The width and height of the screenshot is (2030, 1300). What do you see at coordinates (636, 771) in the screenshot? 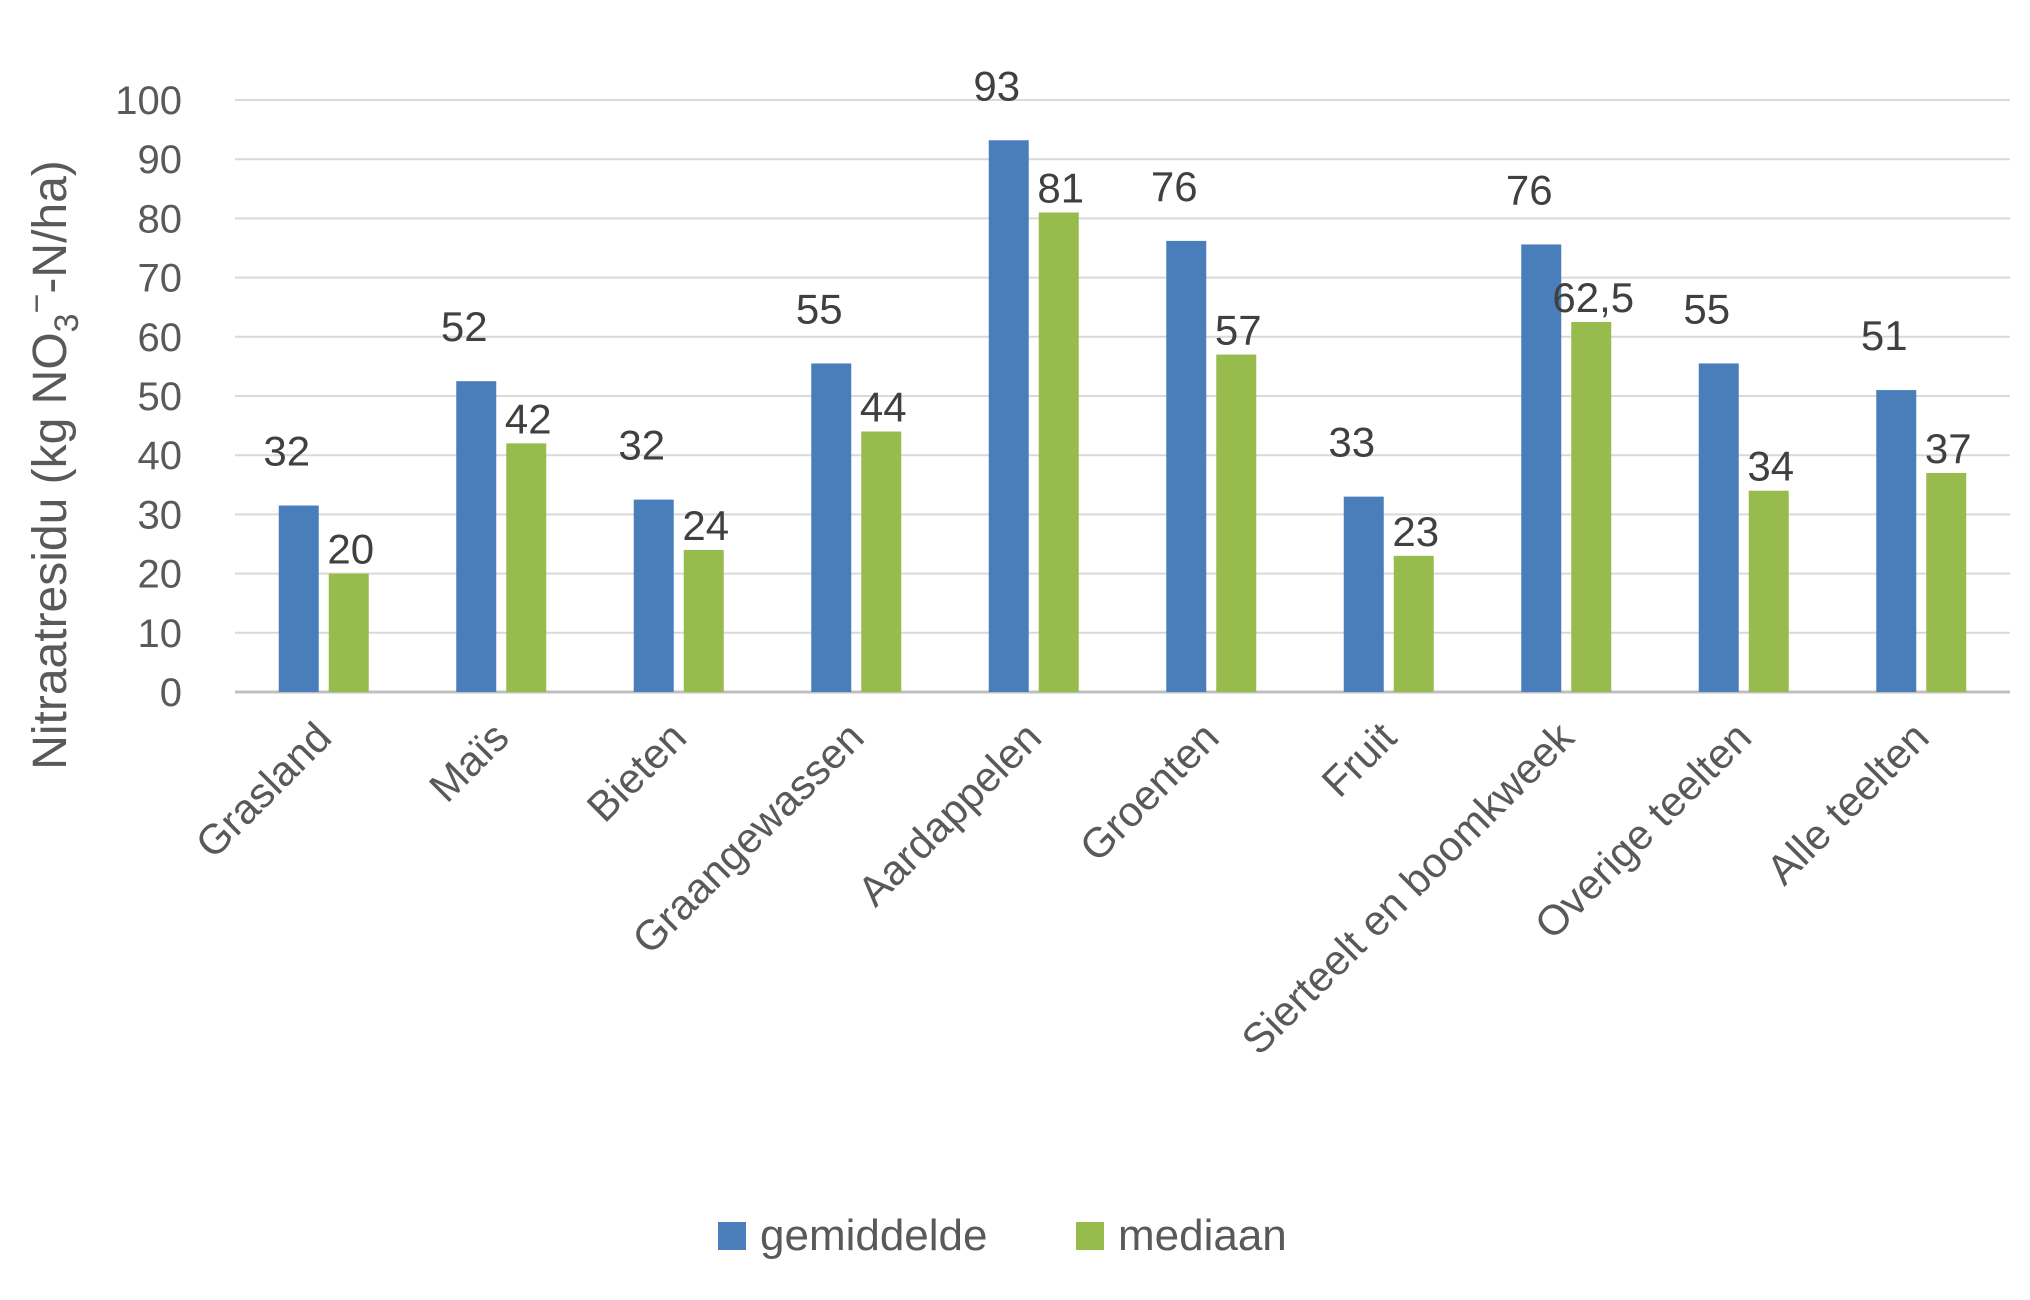
I see `x-tick-label: Bieten` at bounding box center [636, 771].